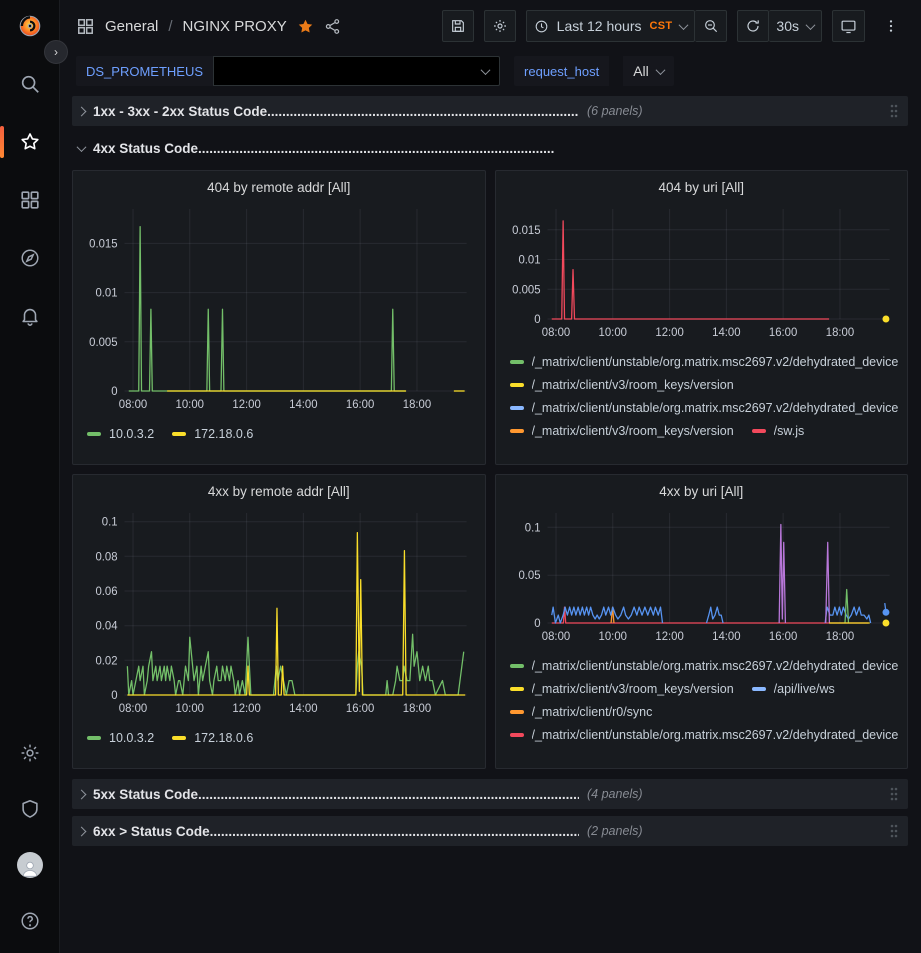 The image size is (921, 953). I want to click on legend-label: /_matrix/client/v3/room_keys/version, so click(632, 688).